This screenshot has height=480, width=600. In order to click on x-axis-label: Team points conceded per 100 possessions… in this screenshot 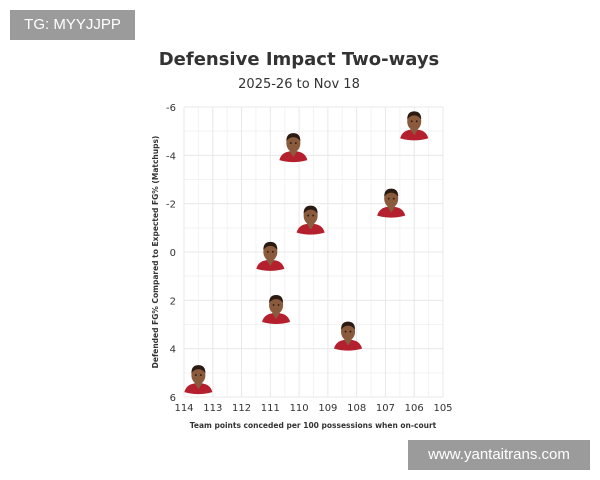, I will do `click(313, 425)`.